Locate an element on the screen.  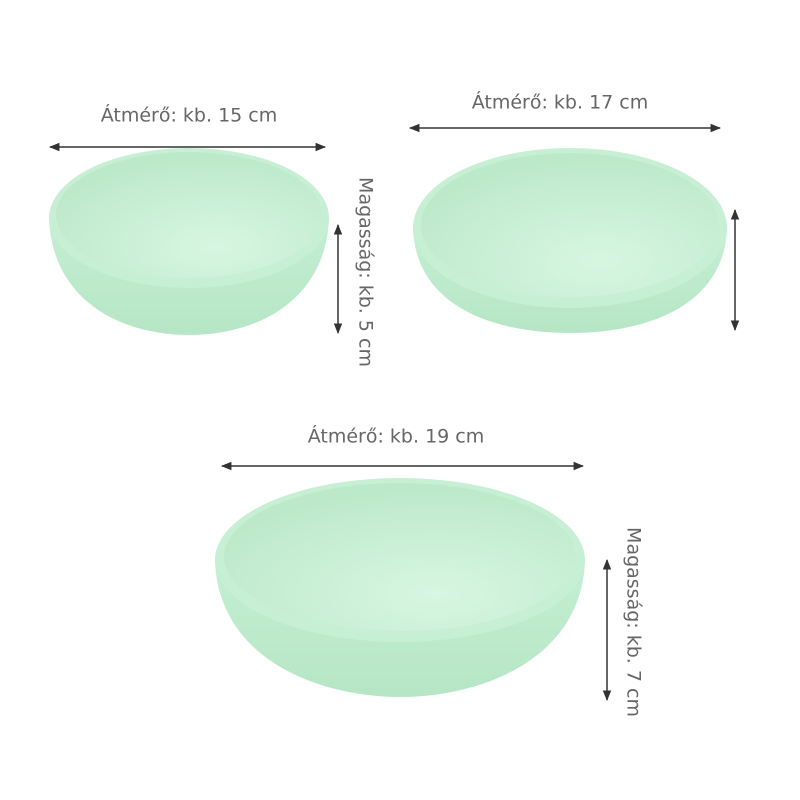
diameter-label: Átmérő: kb. 17 cm is located at coordinates (560, 102).